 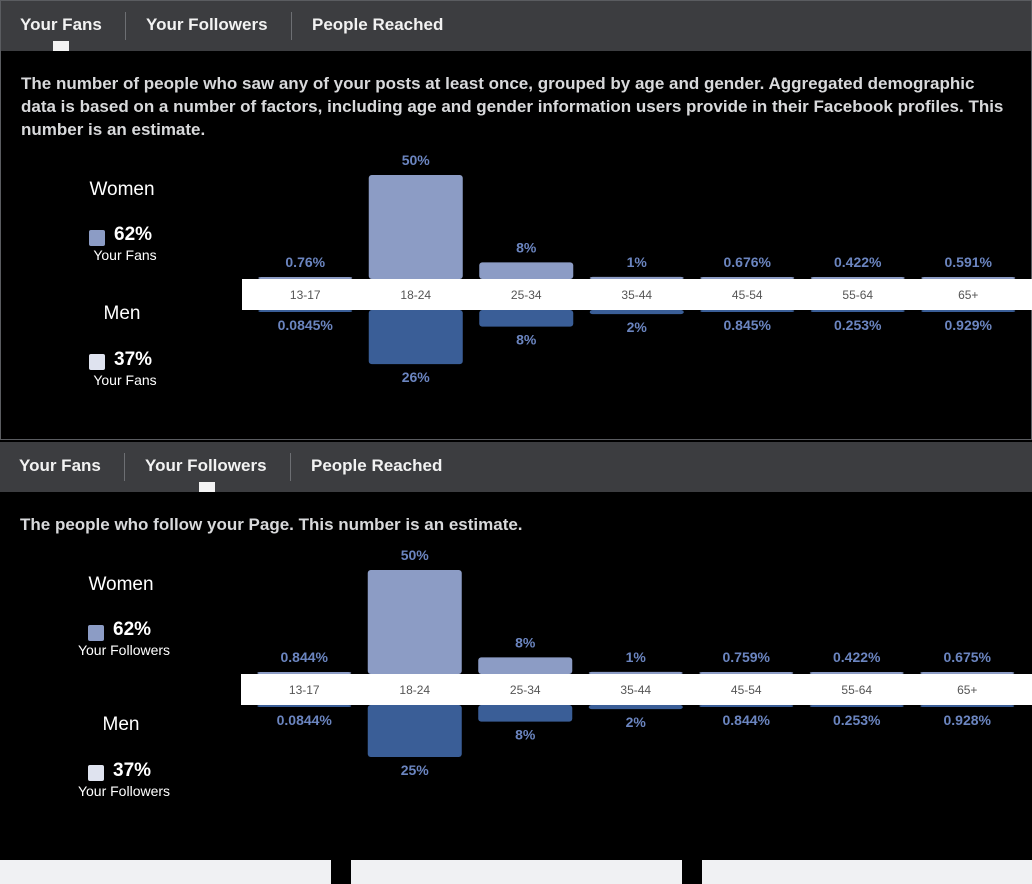 I want to click on women-swatch, so click(x=96, y=633).